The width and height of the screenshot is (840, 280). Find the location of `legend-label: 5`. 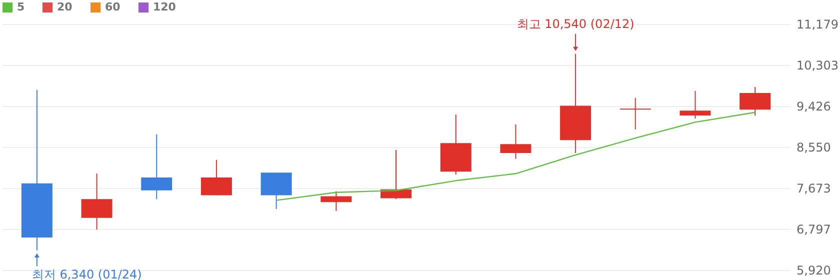

legend-label: 5 is located at coordinates (21, 7).